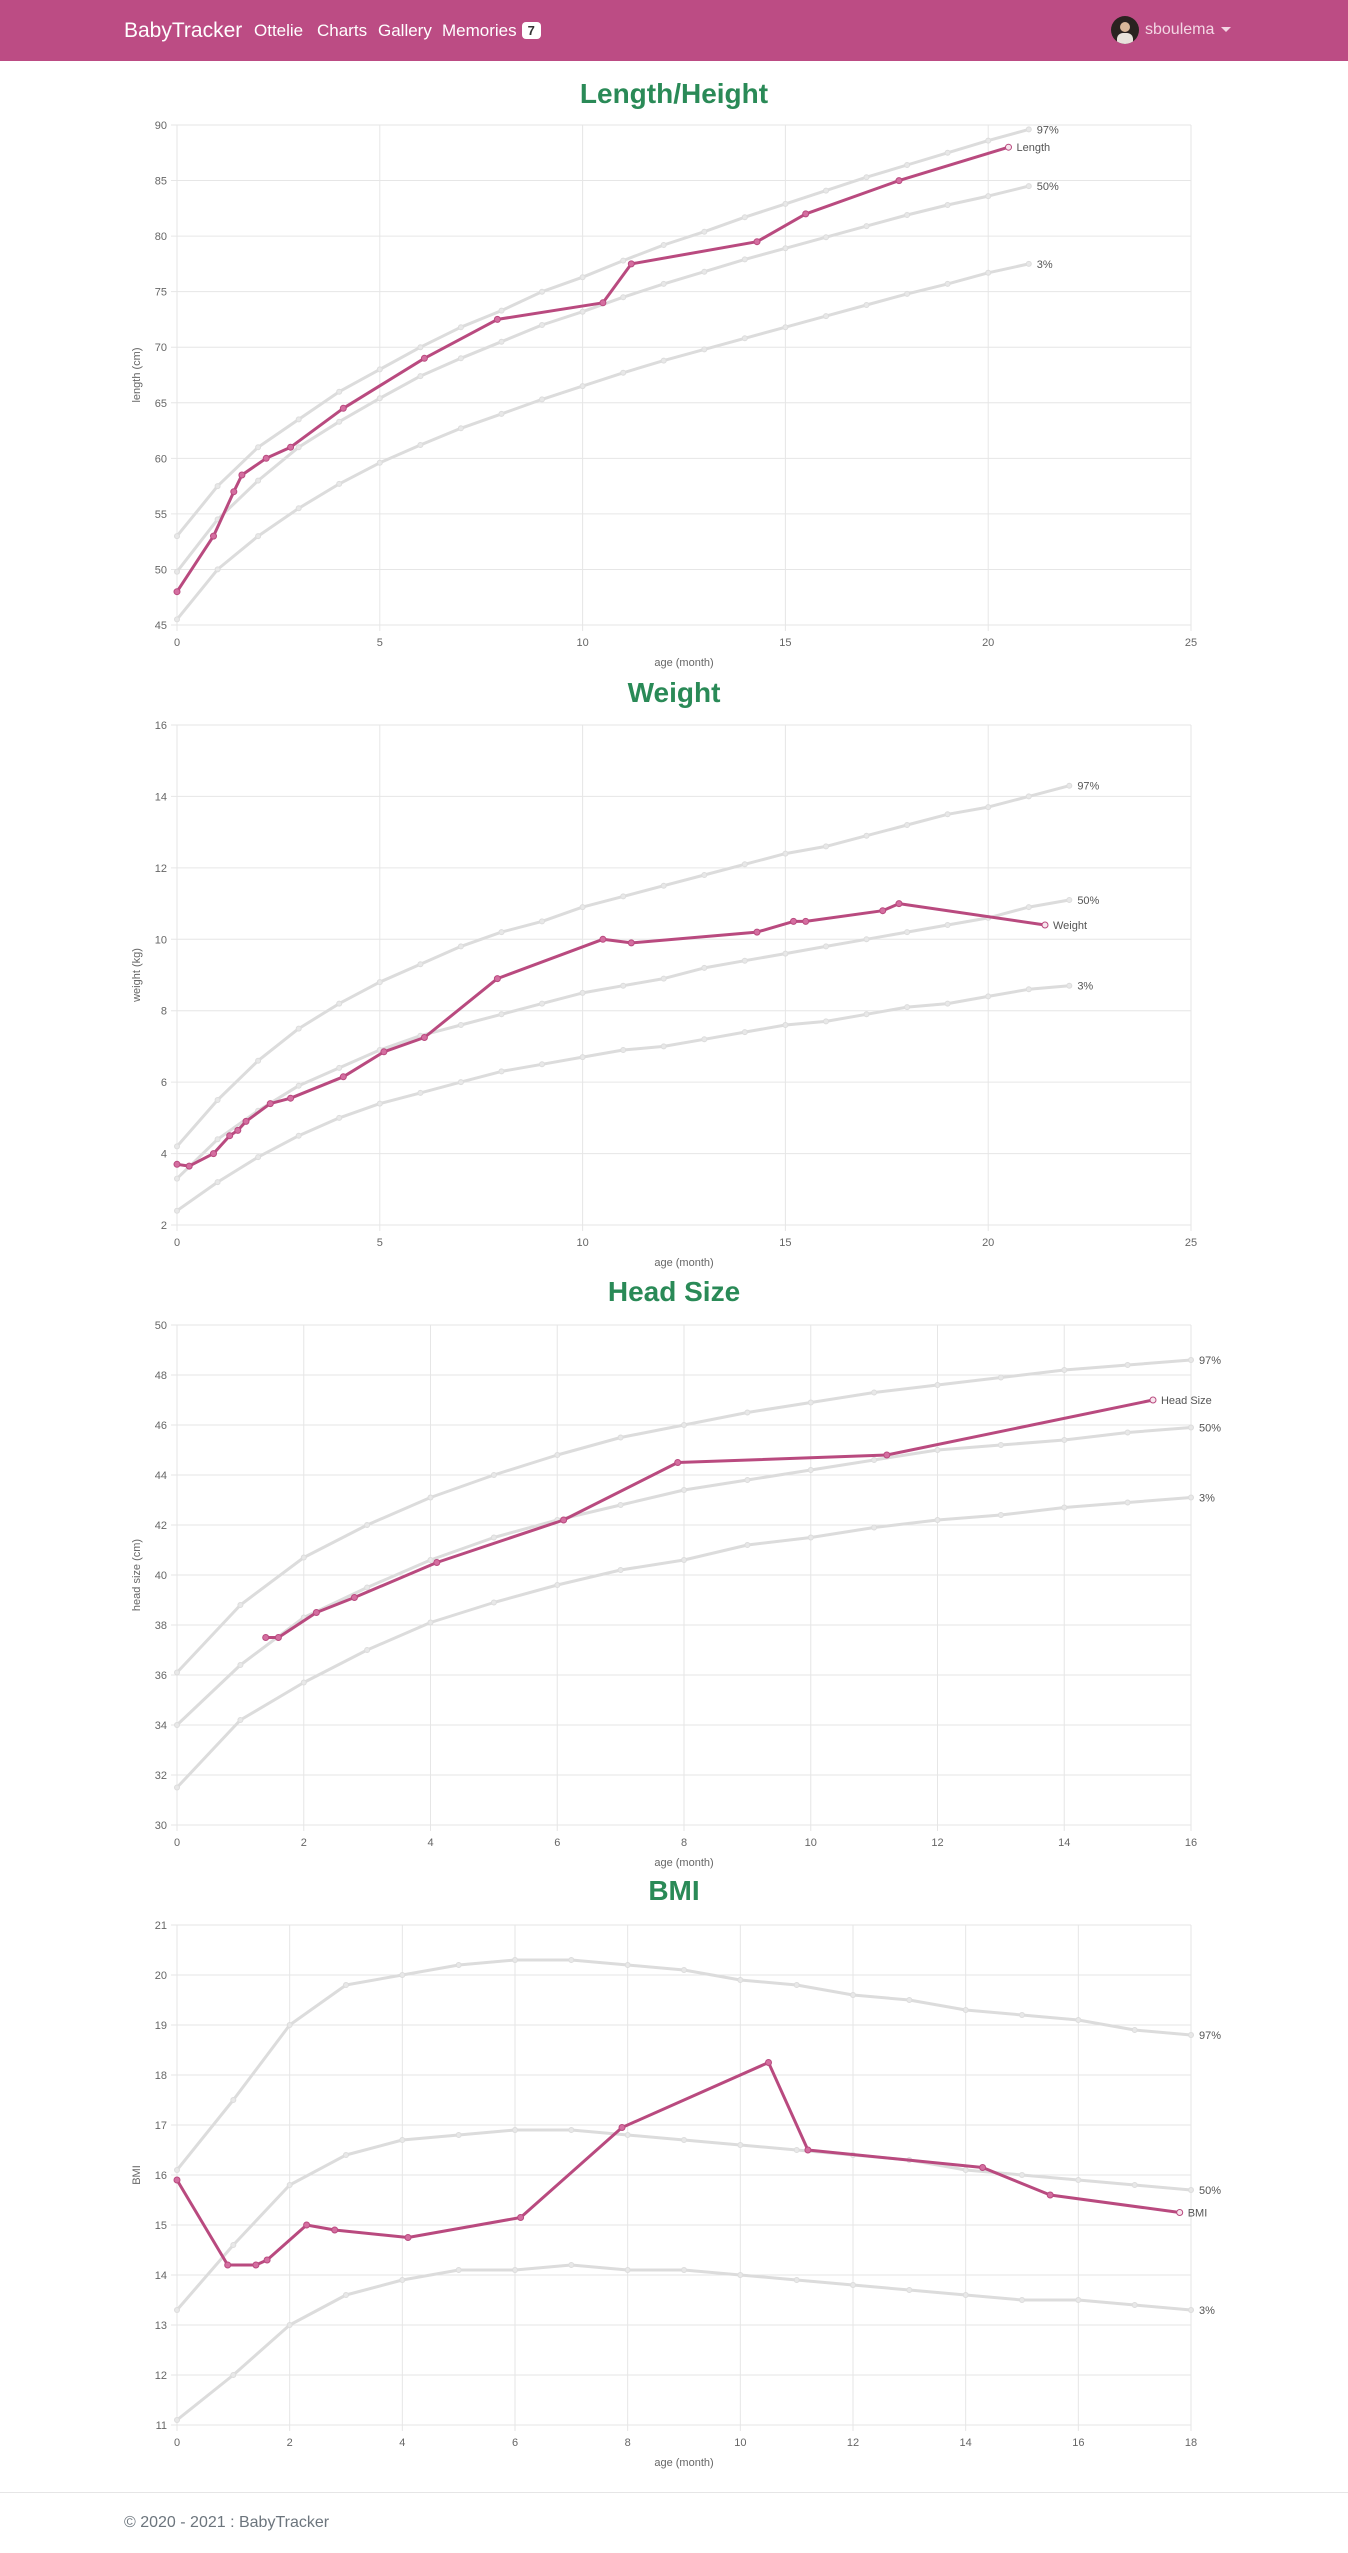  Describe the element at coordinates (342, 30) in the screenshot. I see `nav-link-charts: Charts` at that location.